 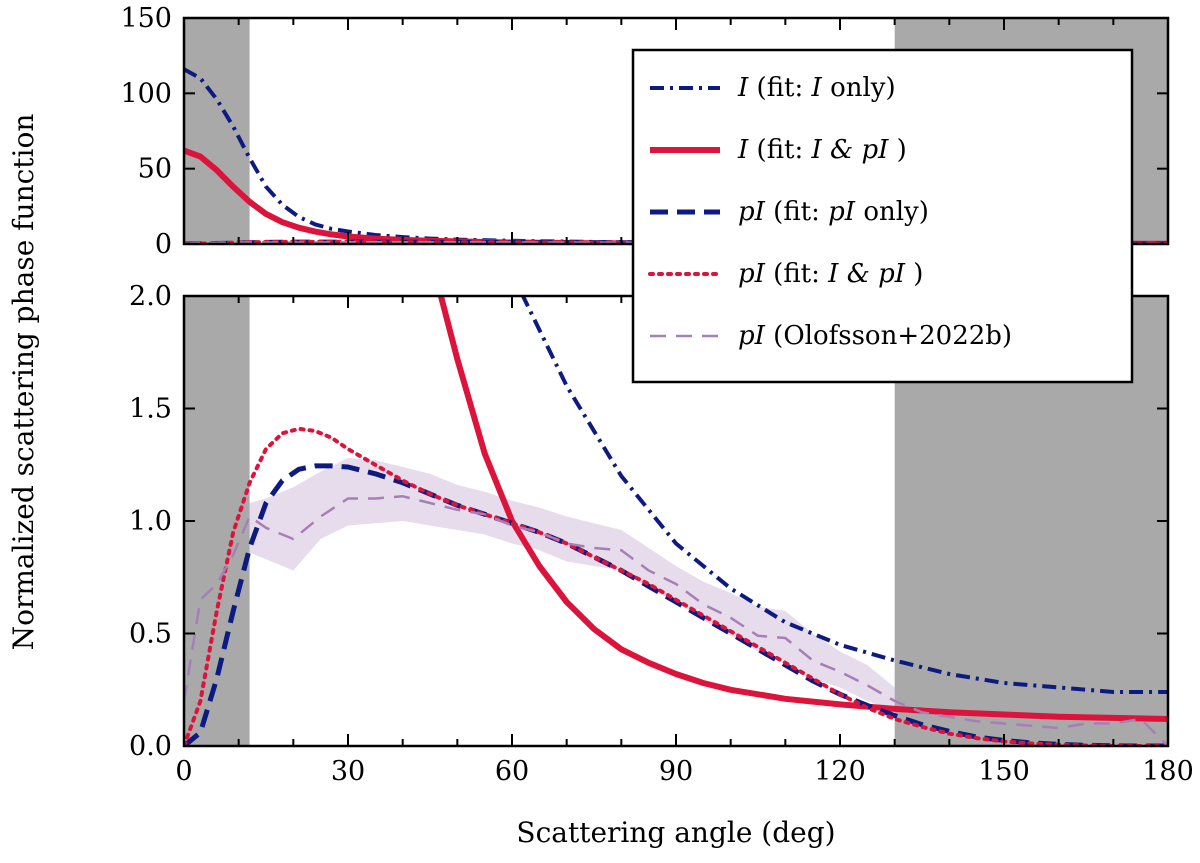 I want to click on x-tick-label: 0, so click(x=183, y=771).